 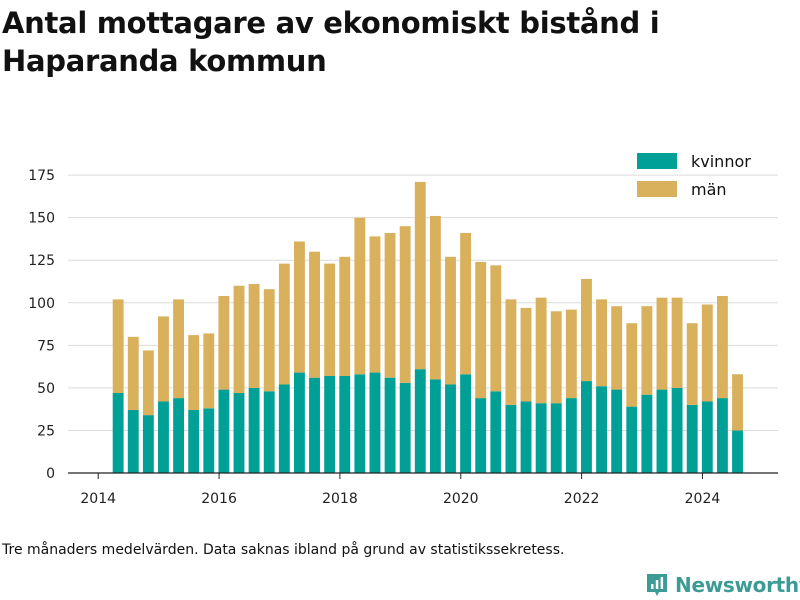 What do you see at coordinates (41, 304) in the screenshot?
I see `y-tick-label: 100` at bounding box center [41, 304].